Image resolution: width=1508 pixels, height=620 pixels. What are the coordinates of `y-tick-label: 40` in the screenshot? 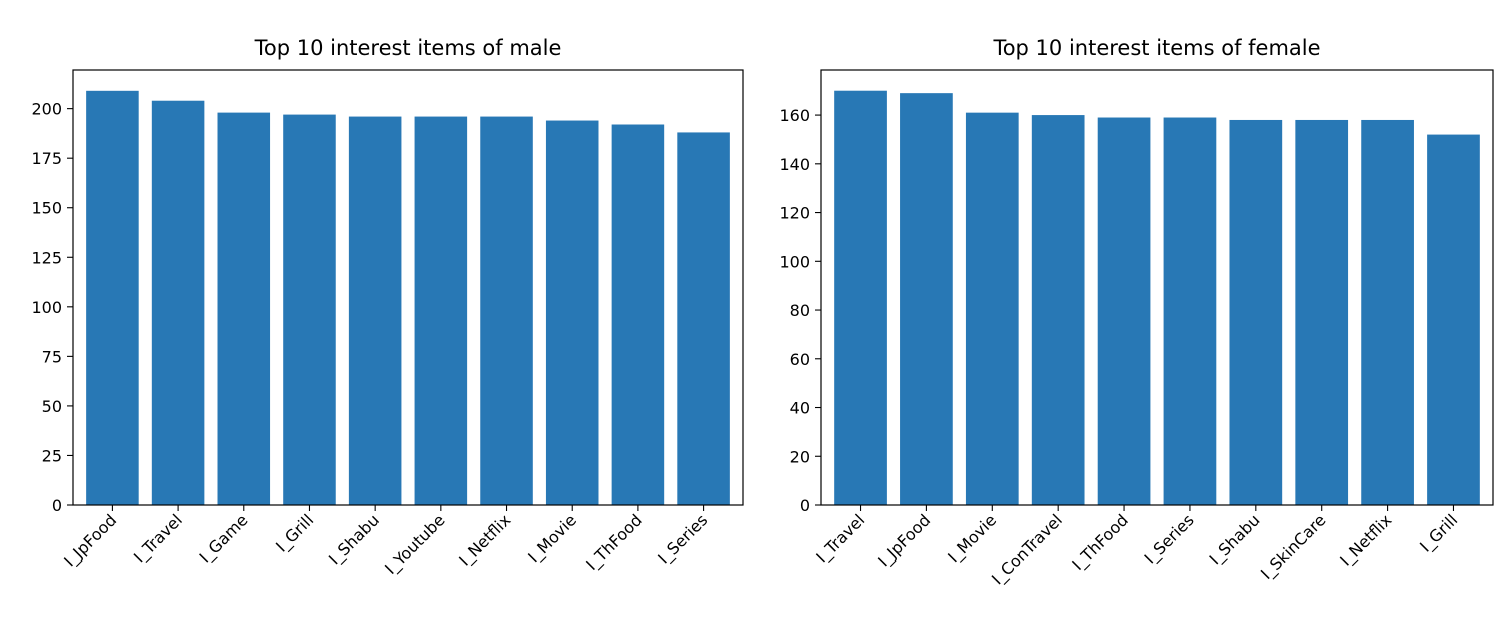 It's located at (800, 408).